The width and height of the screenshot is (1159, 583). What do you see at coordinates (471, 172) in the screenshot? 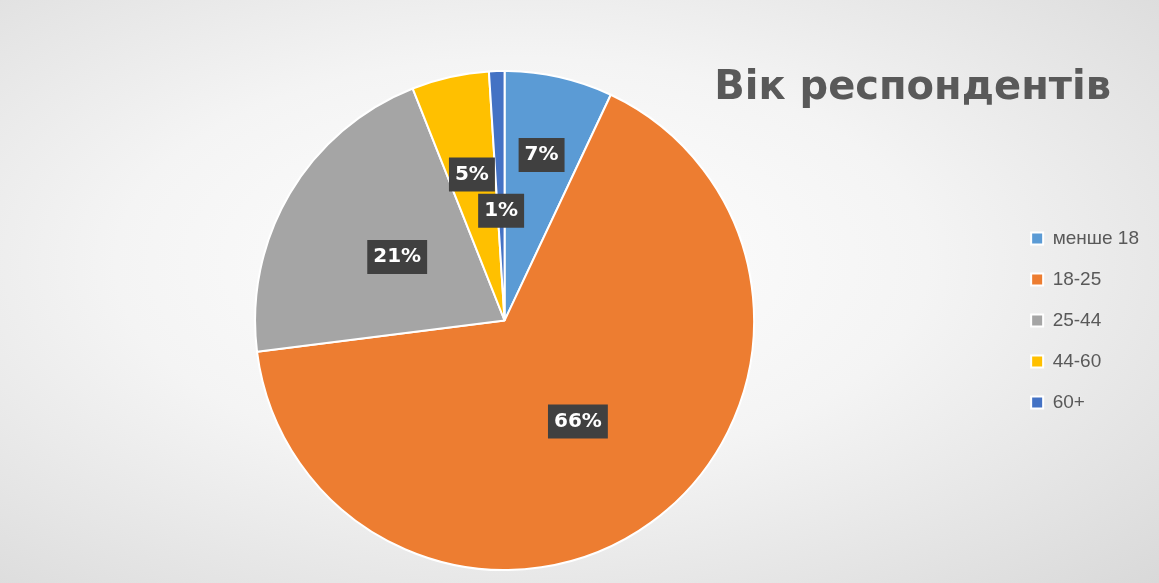
I see `data-label: 5%` at bounding box center [471, 172].